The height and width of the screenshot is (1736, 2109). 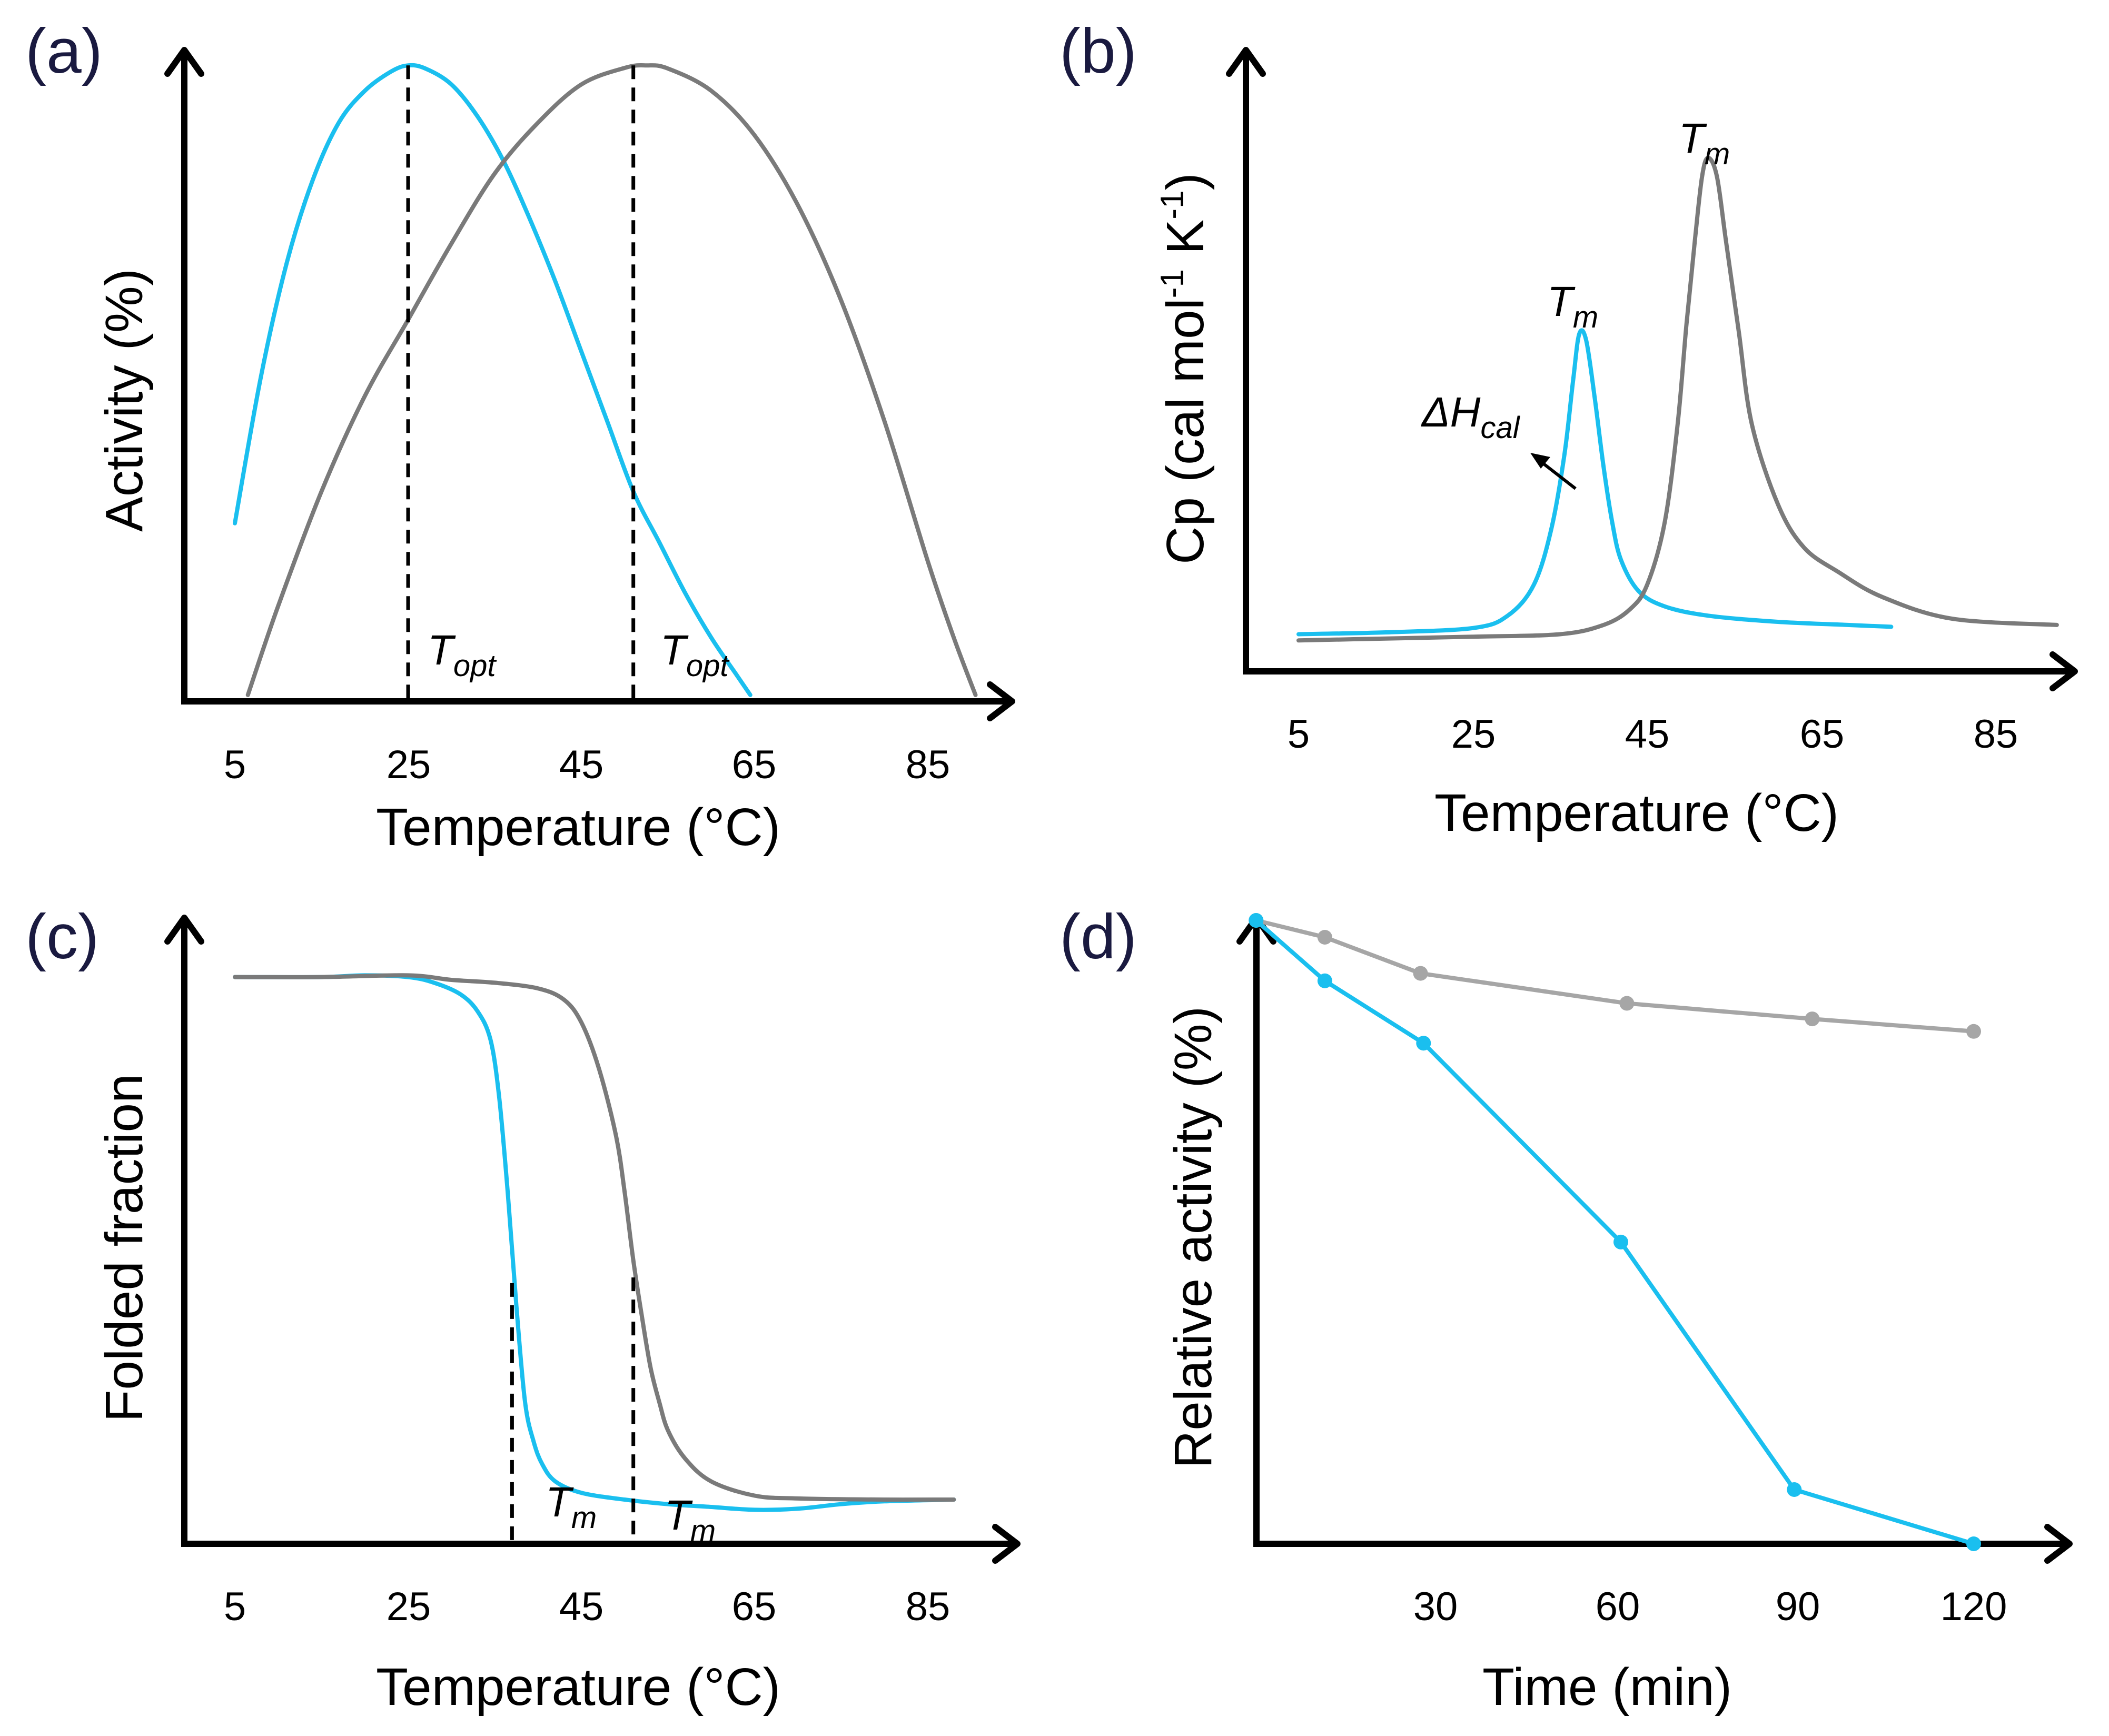 I want to click on panel-a-x-tick: 85, so click(x=928, y=764).